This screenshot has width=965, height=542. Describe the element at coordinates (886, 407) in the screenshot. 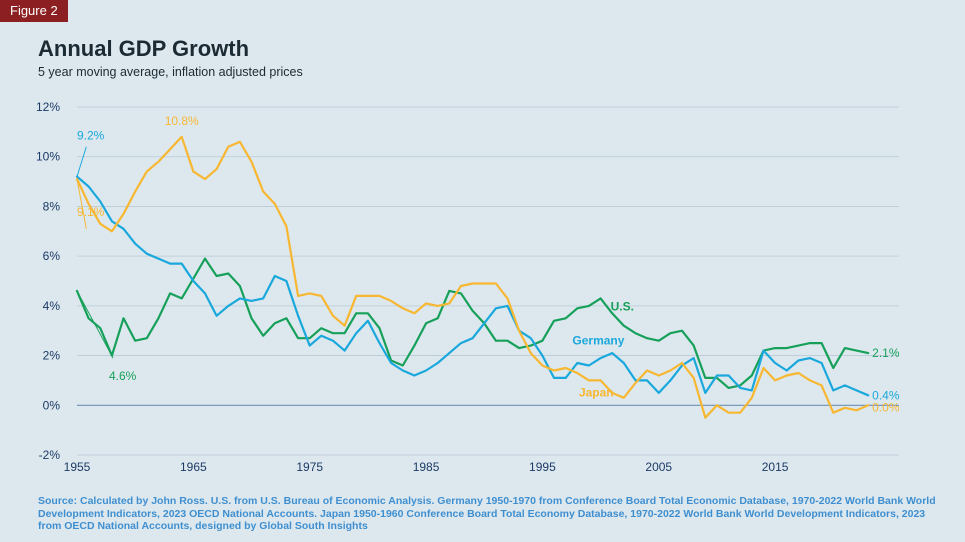

I see `annotation-japan: 0.0%` at that location.